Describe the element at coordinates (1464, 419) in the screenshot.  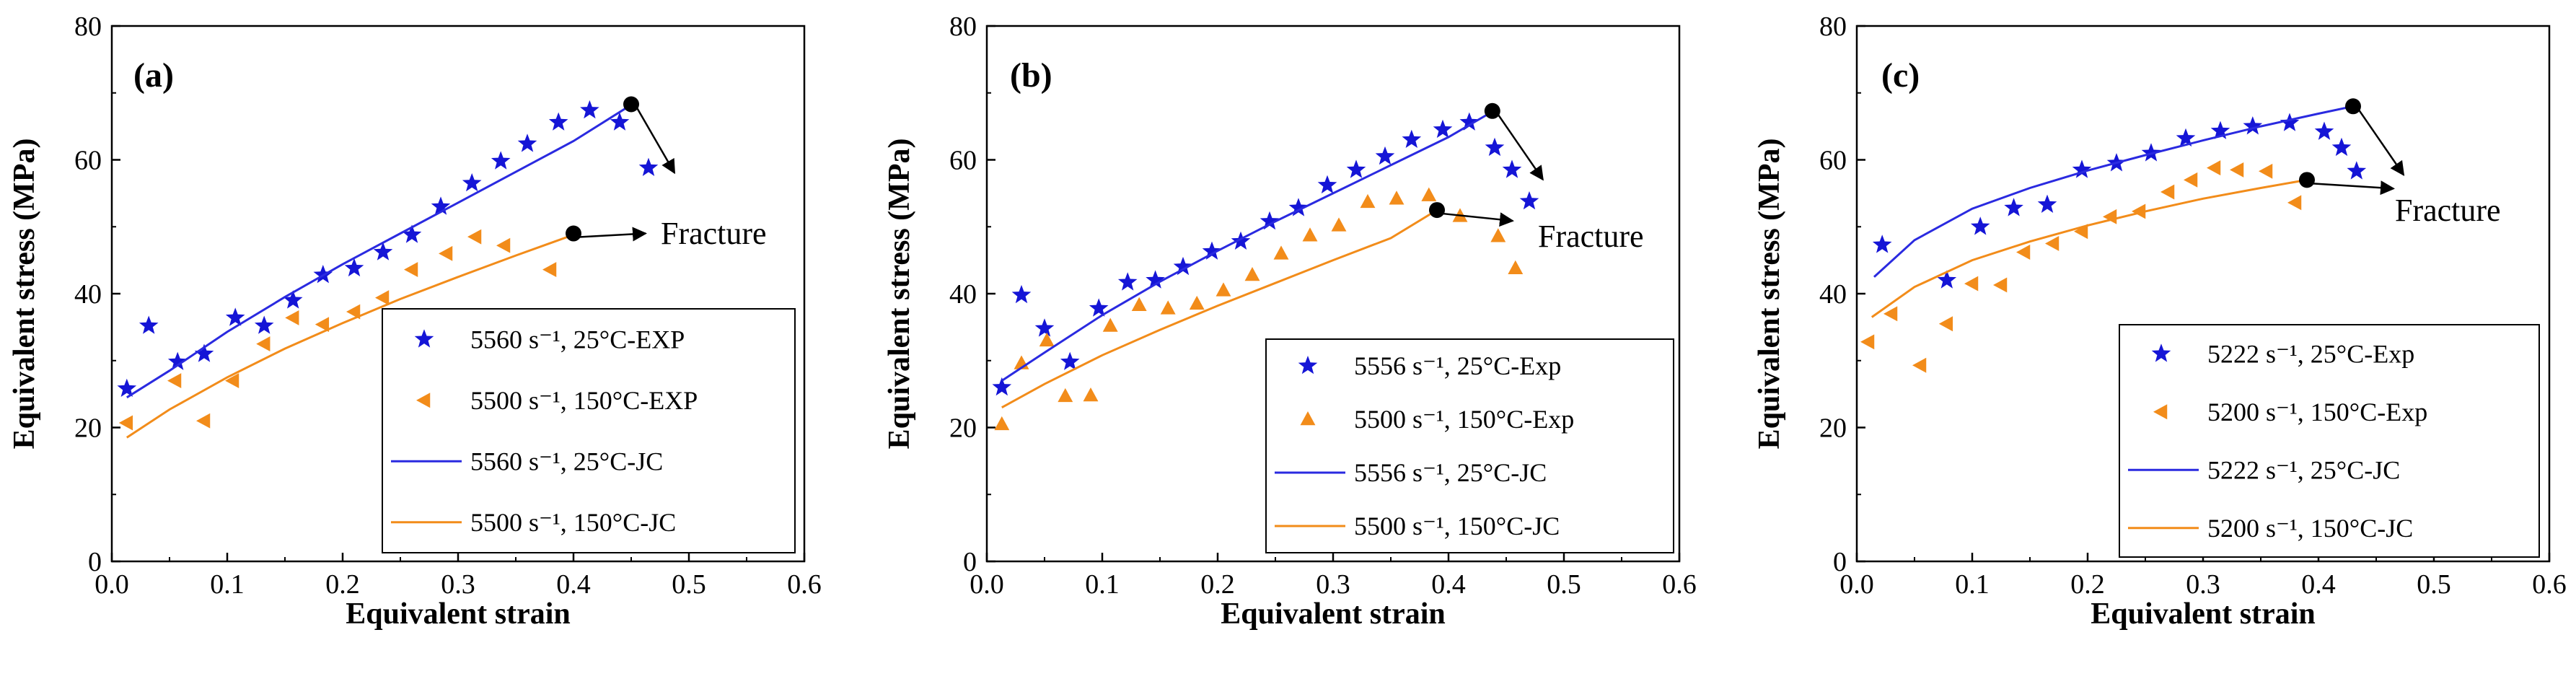
I see `legend-label-exp150: 5500 s⁻¹, 150°C-Exp` at that location.